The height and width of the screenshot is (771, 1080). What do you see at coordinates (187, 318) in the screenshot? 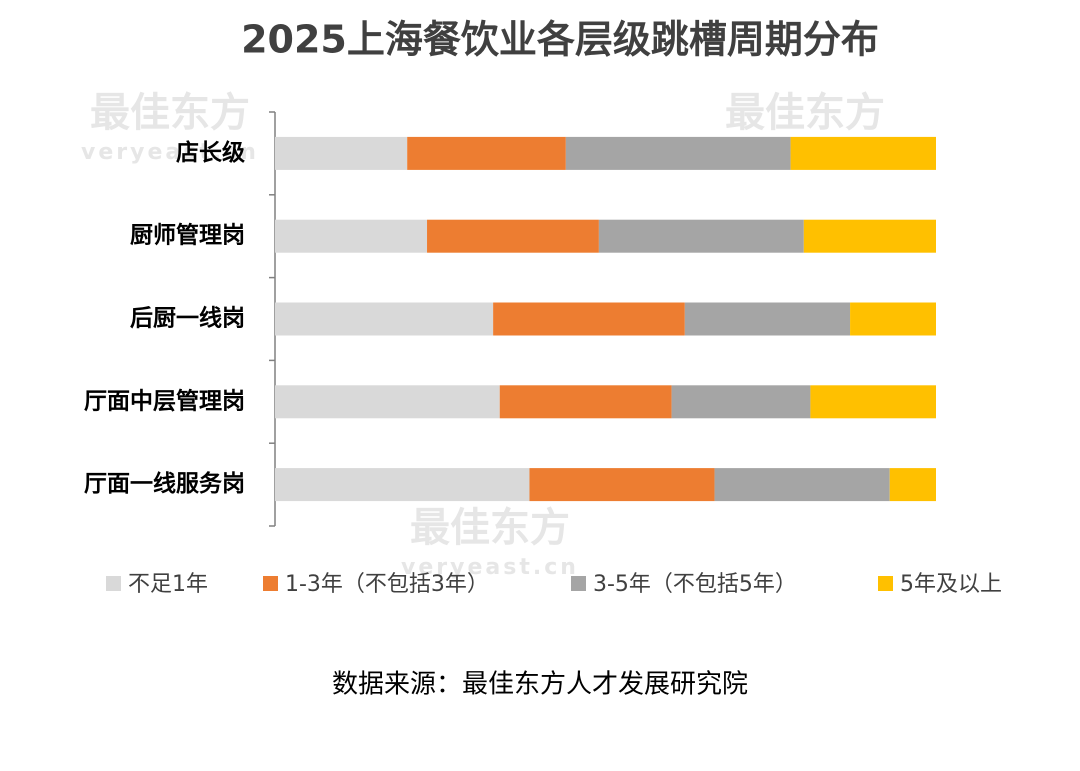
I see `y-tick-label: 后厨一线岗` at bounding box center [187, 318].